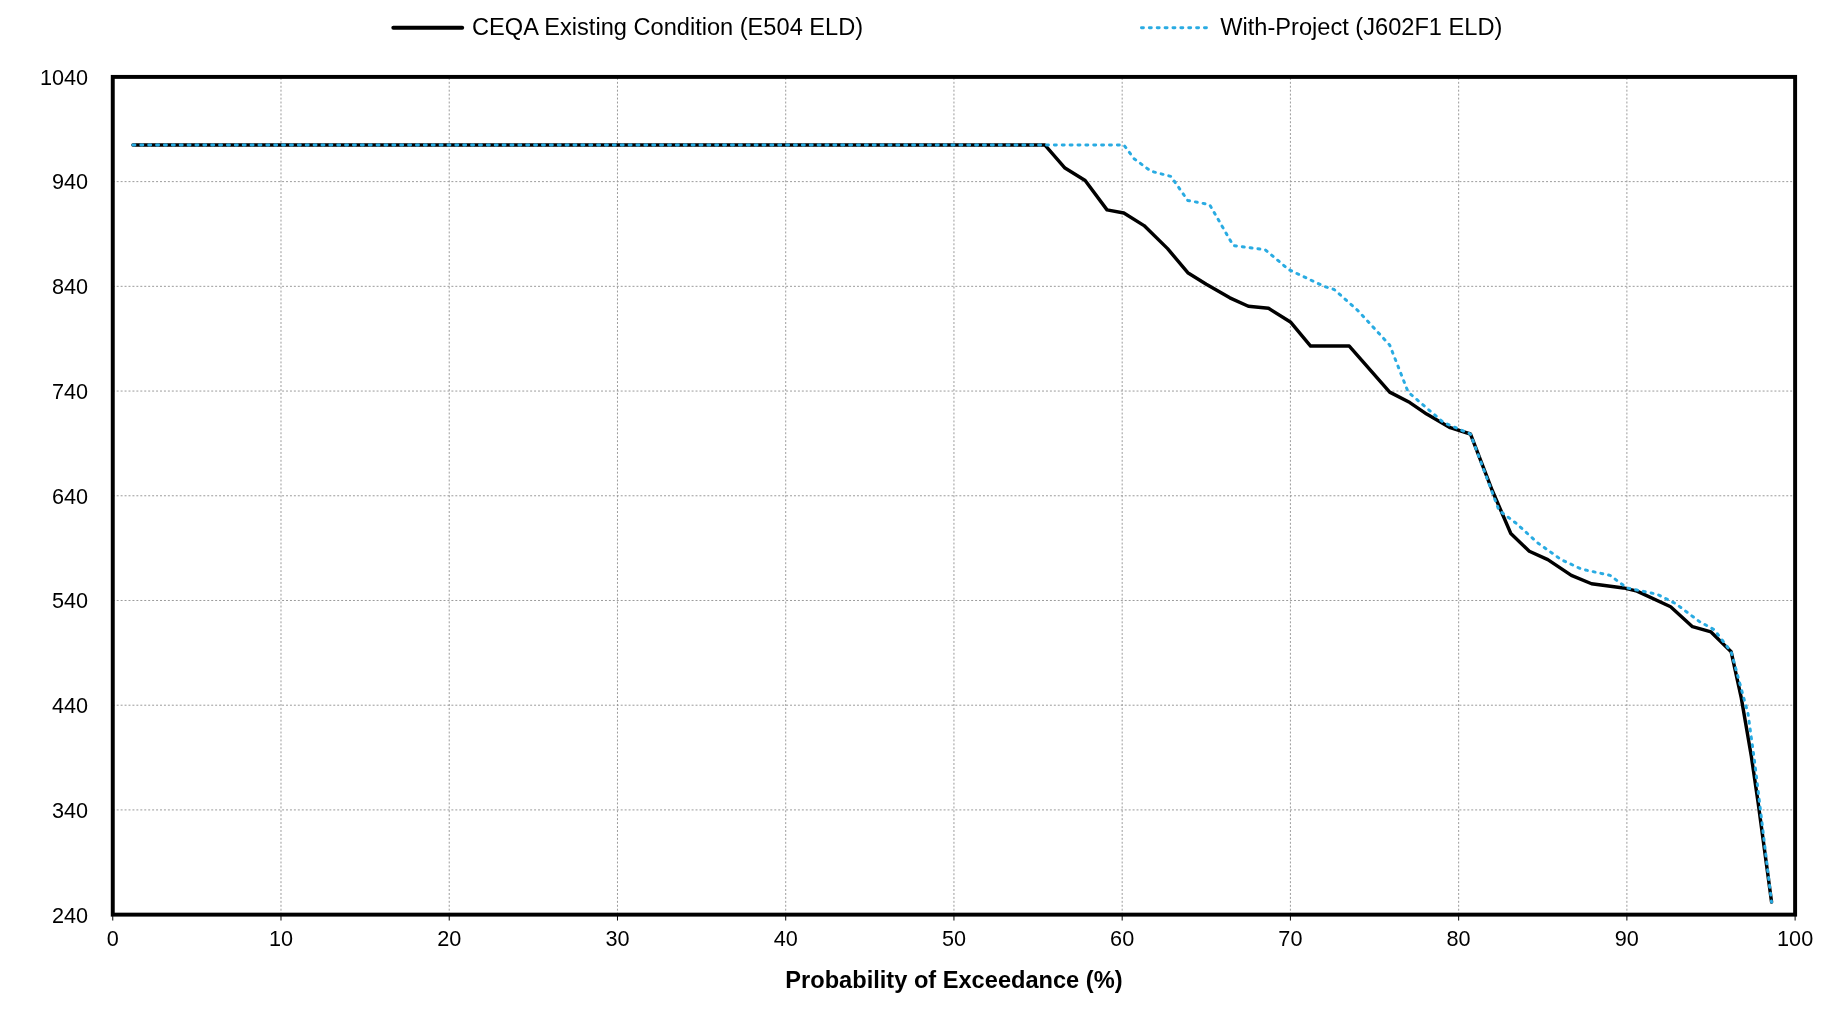 This screenshot has height=1026, width=1837. I want to click on y-tick-label: 240, so click(70, 915).